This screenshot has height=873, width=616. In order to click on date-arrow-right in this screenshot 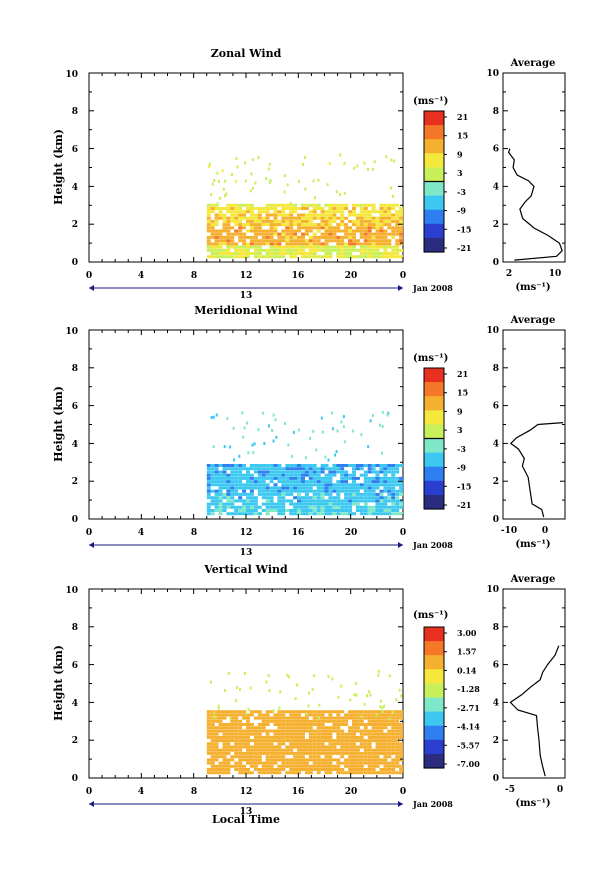, I will do `click(400, 288)`.